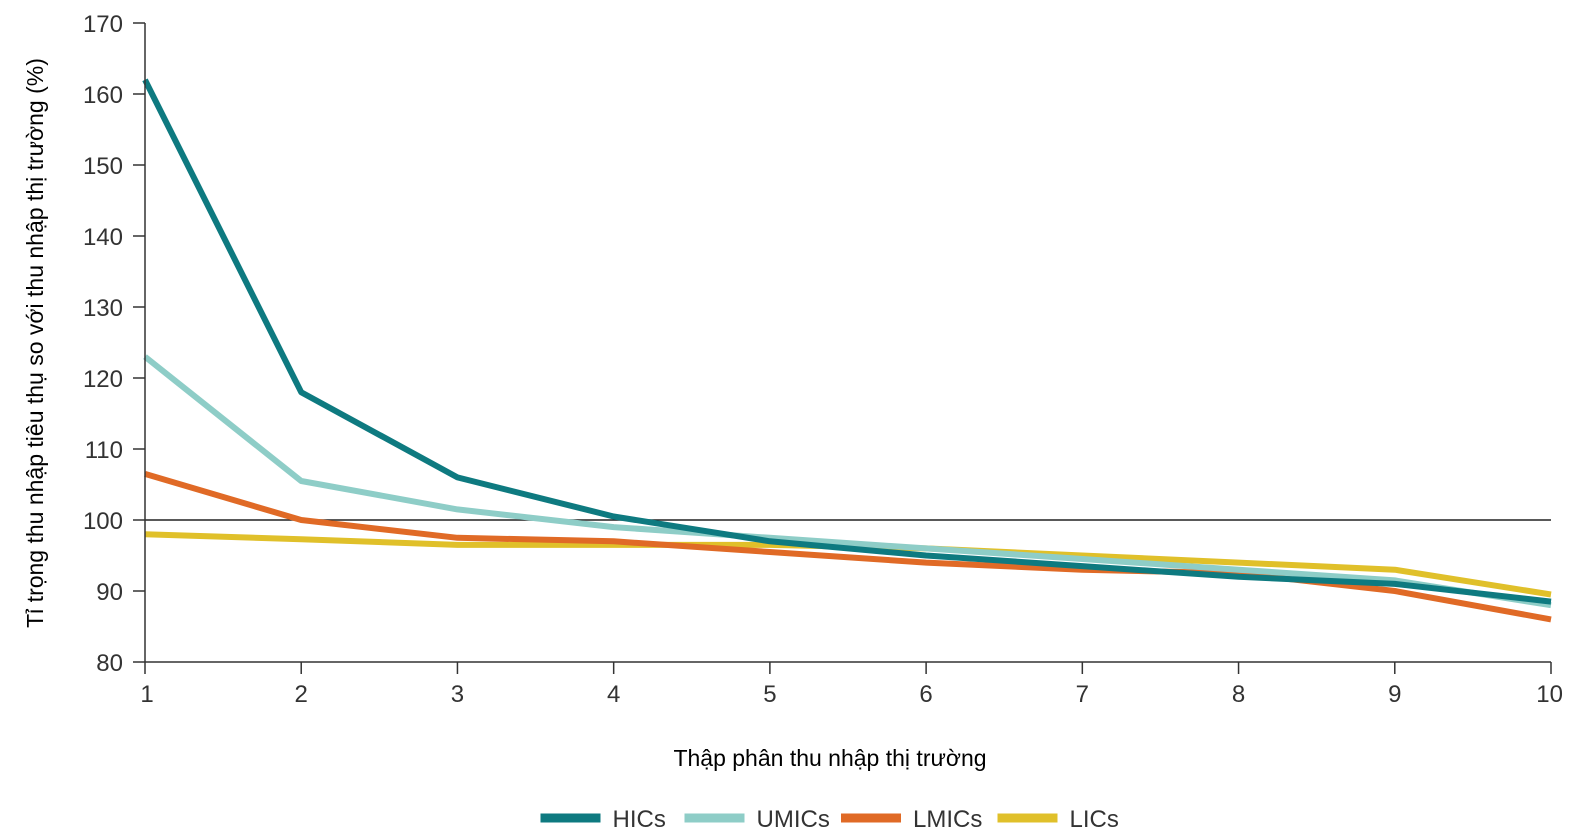 The image size is (1573, 840). I want to click on x-tick-label: 3, so click(457, 694).